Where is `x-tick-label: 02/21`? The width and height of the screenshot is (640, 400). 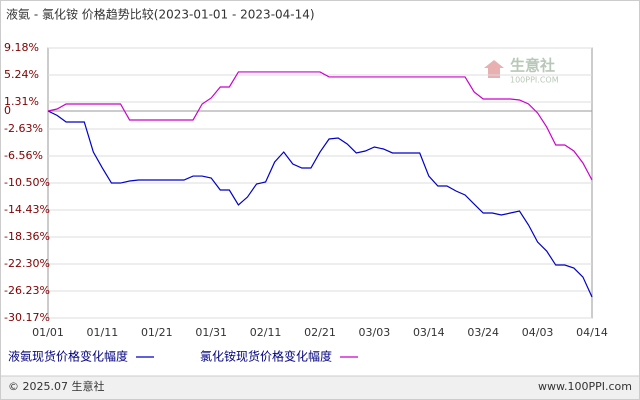
x-tick-label: 02/21 is located at coordinates (320, 332).